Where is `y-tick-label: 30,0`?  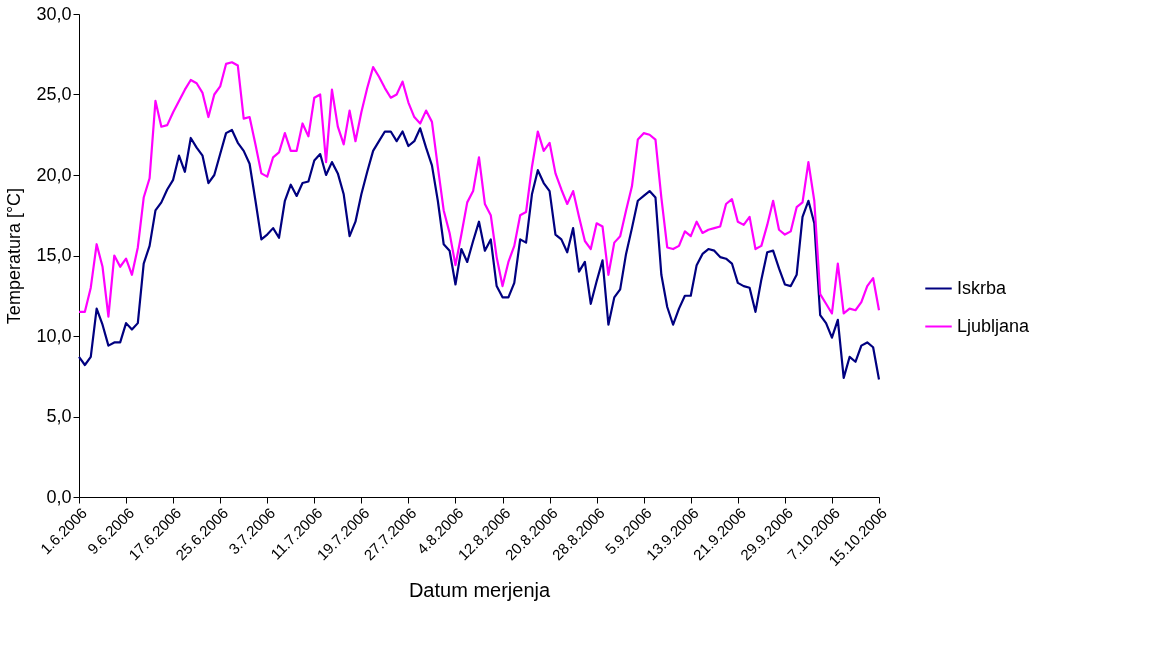 y-tick-label: 30,0 is located at coordinates (54, 13).